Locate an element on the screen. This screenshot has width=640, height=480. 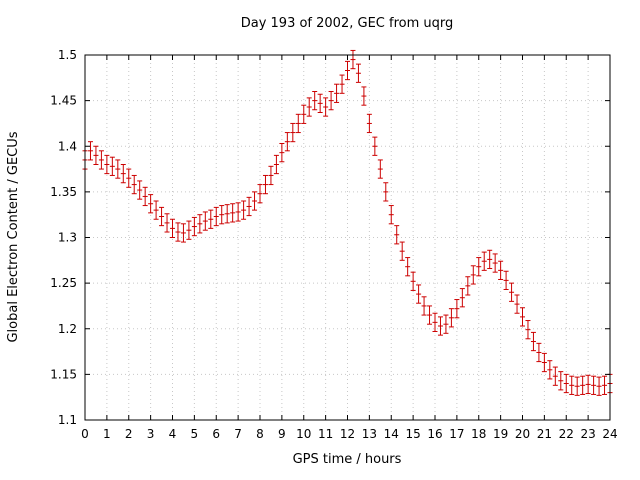
x-tick-label: 20 is located at coordinates (522, 434).